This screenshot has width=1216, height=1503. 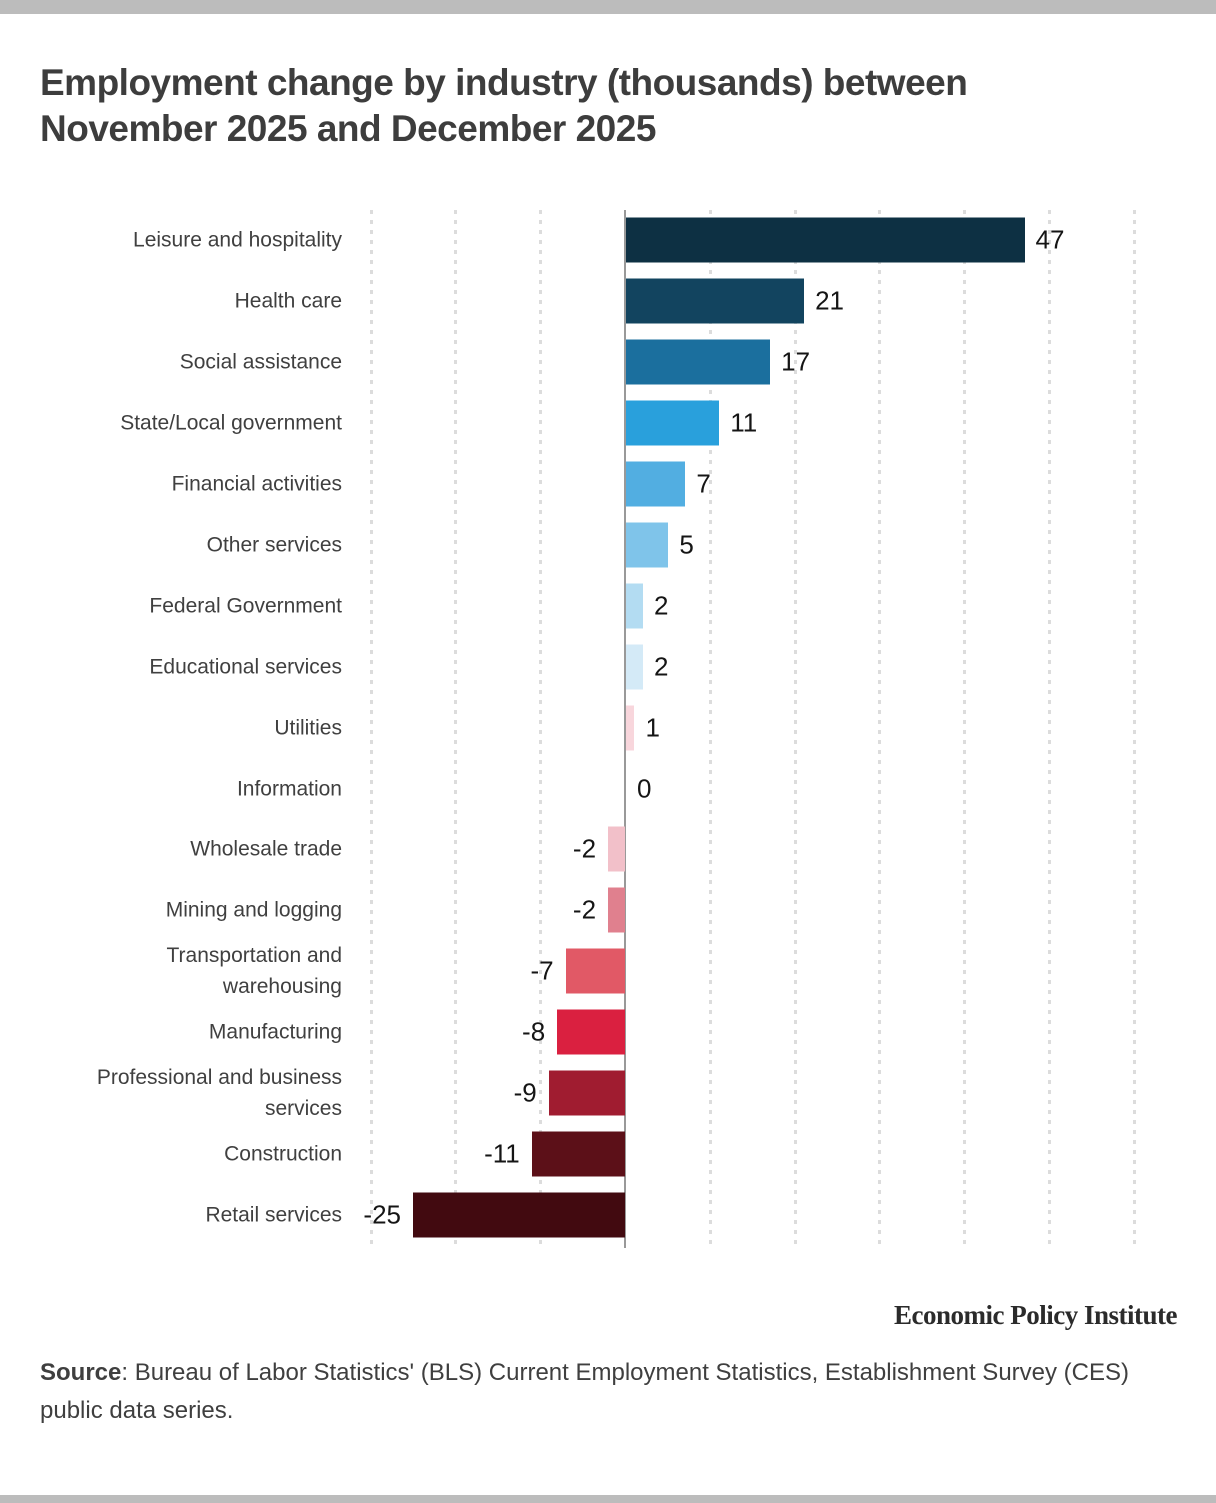 I want to click on category-label: Professional and business services, so click(x=219, y=1093).